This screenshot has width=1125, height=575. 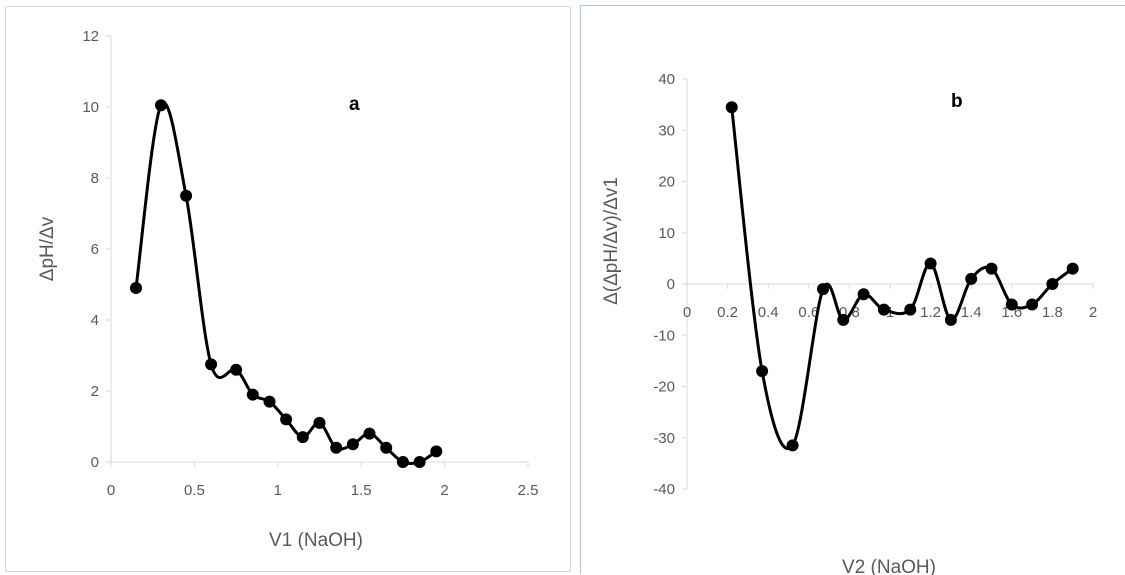 What do you see at coordinates (666, 130) in the screenshot?
I see `y-tick-label: 30` at bounding box center [666, 130].